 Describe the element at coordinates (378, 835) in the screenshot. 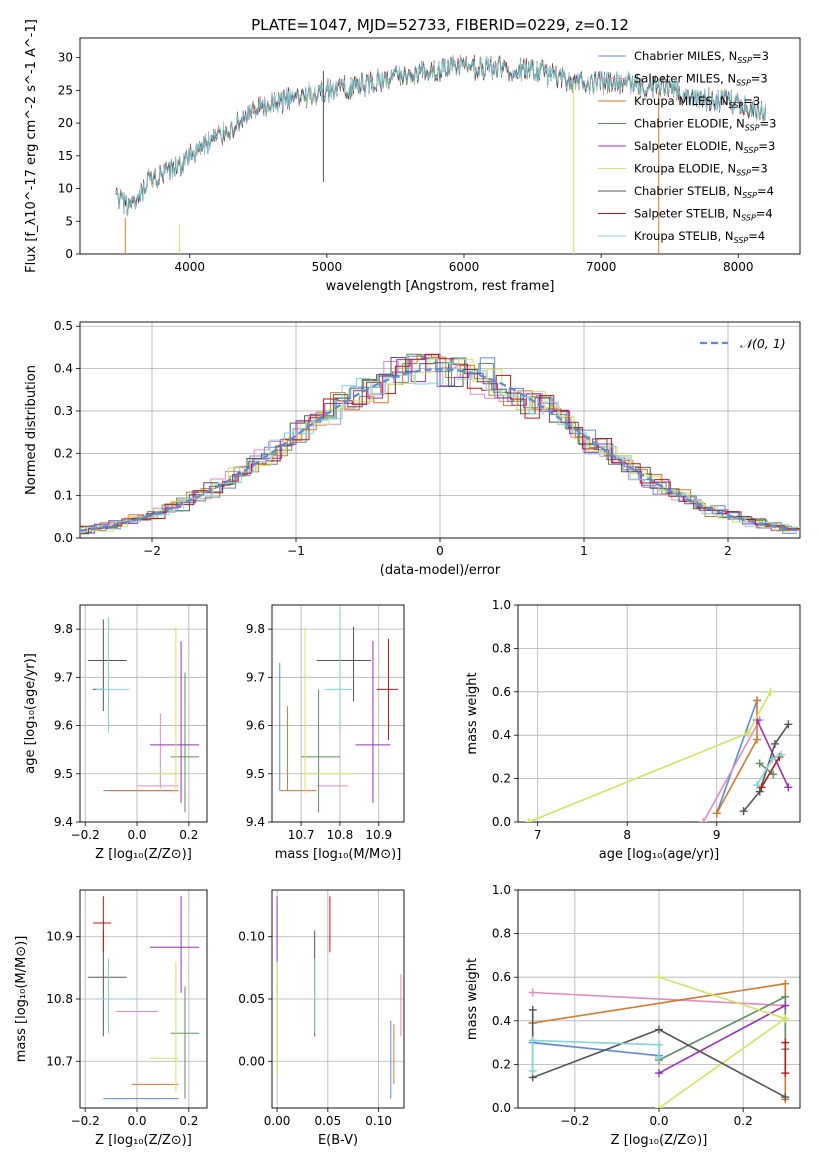

I see `x-tick-label: 10.9` at that location.